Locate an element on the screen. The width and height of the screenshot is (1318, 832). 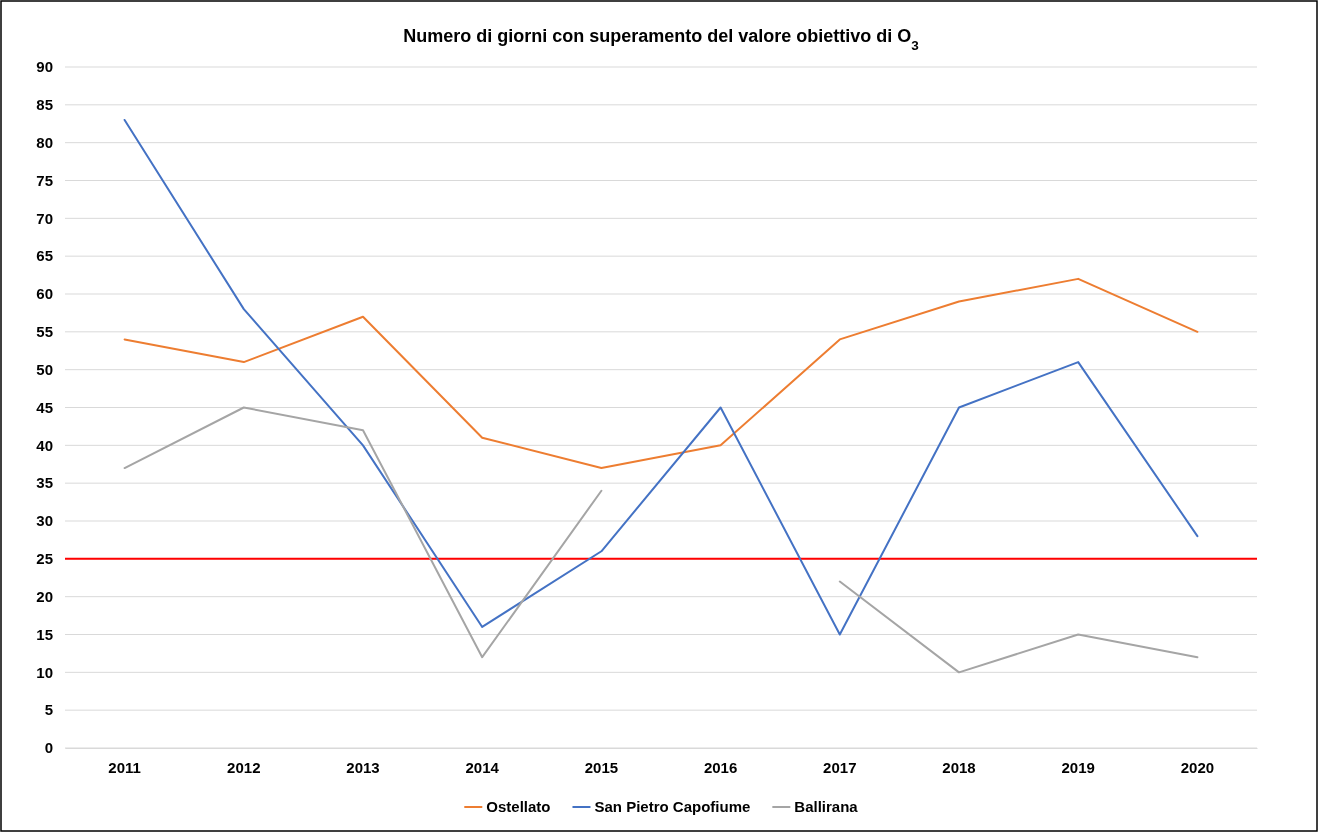
y-tick-label: 90 is located at coordinates (44, 67).